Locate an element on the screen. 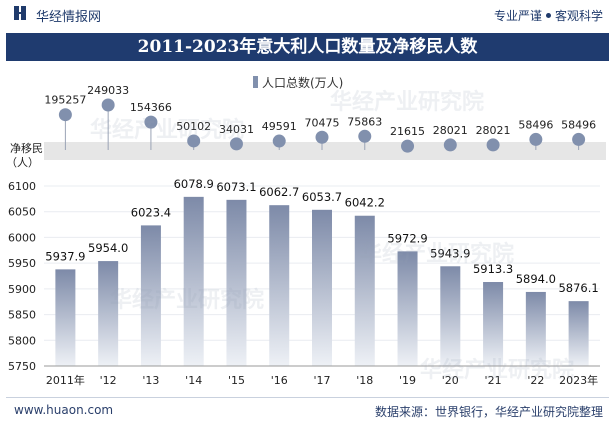 This screenshot has height=427, width=615. x-tick-label: '19 is located at coordinates (407, 380).